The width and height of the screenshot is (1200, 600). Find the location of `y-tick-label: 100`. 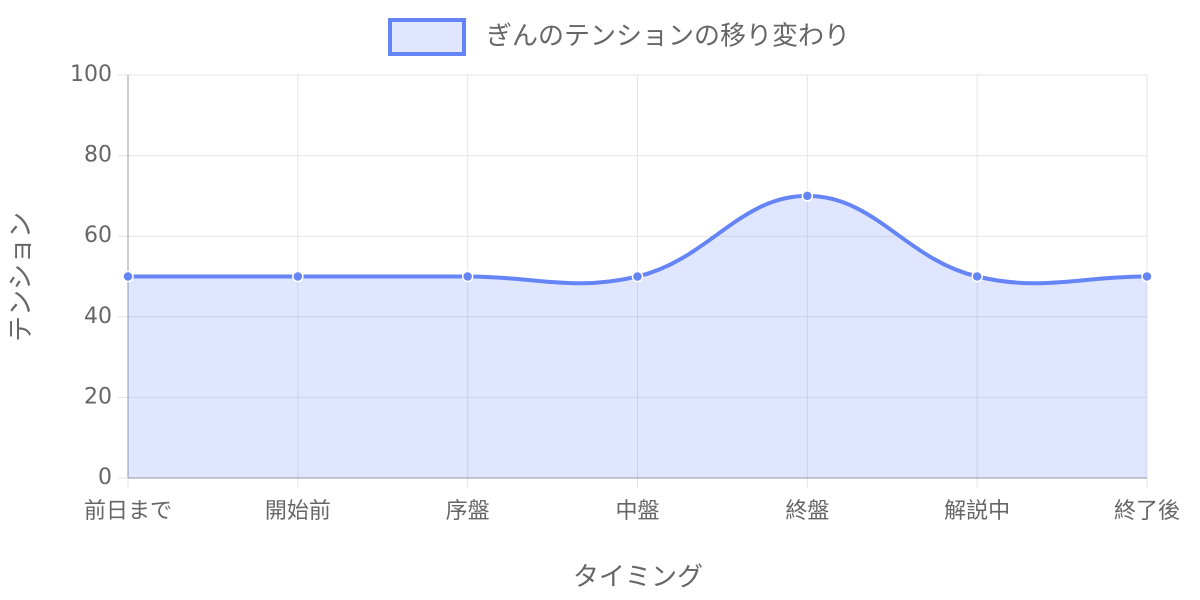

y-tick-label: 100 is located at coordinates (91, 74).